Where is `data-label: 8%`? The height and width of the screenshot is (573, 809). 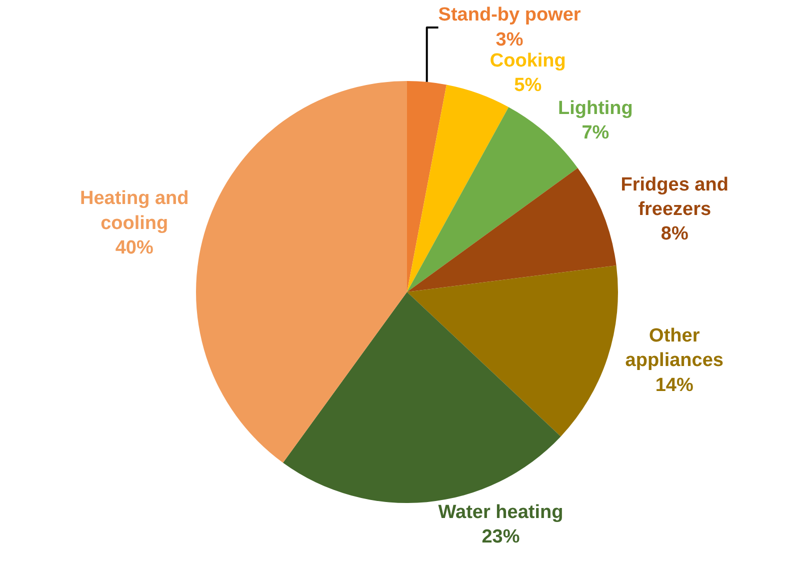 data-label: 8% is located at coordinates (674, 234).